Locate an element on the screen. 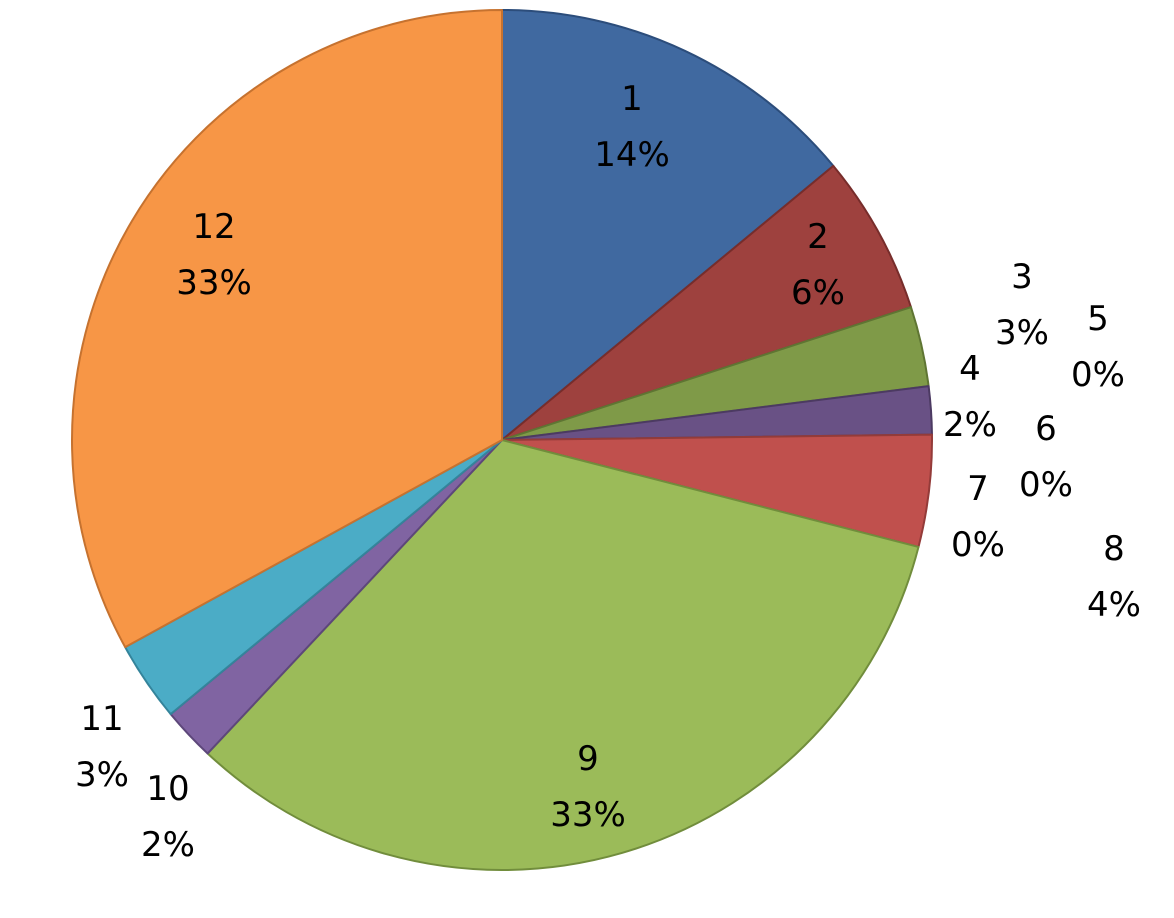 Image resolution: width=1174 pixels, height=918 pixels. pie-label-name: 7 is located at coordinates (978, 489).